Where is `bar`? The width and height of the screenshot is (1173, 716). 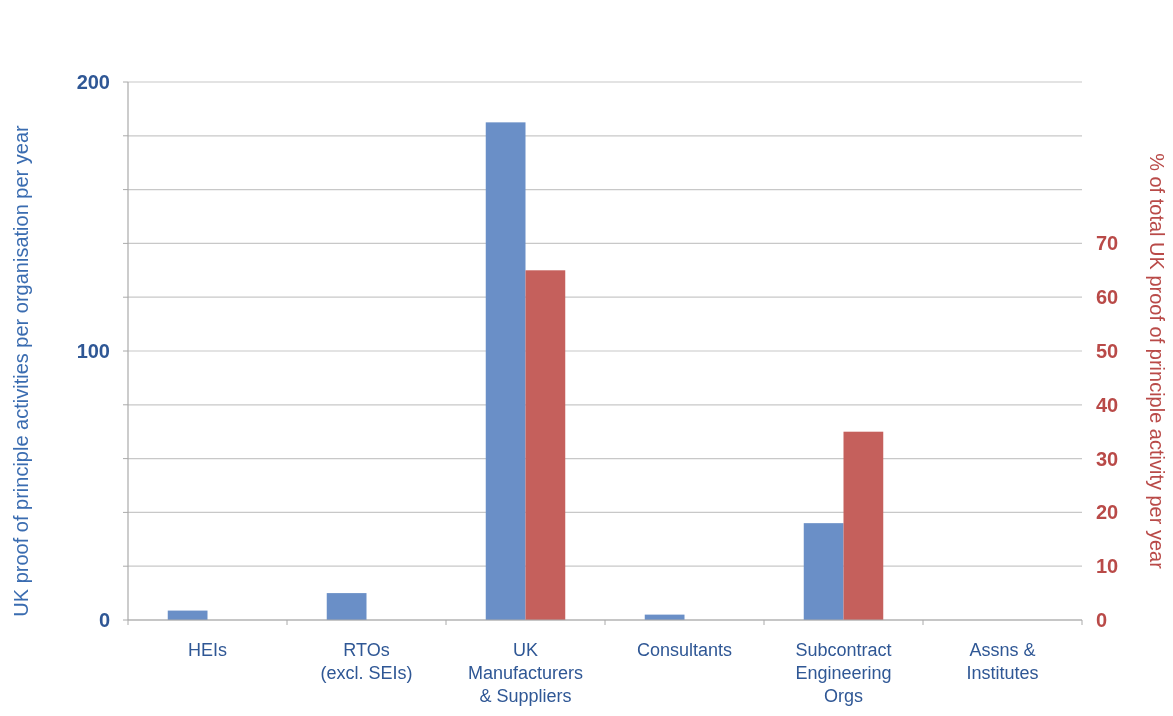
bar is located at coordinates (346, 606).